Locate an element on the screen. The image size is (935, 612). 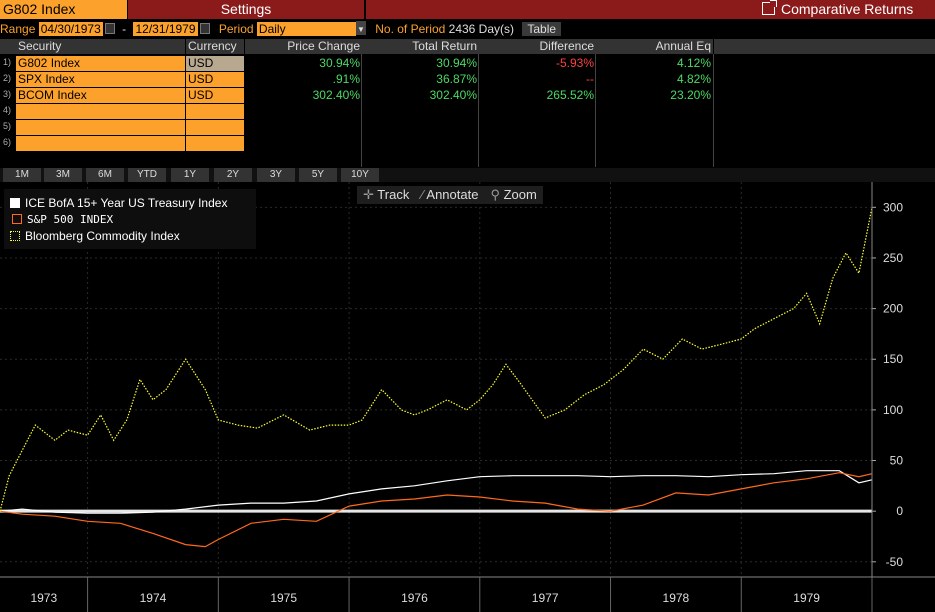
security-input: SPX Index is located at coordinates (100, 79).